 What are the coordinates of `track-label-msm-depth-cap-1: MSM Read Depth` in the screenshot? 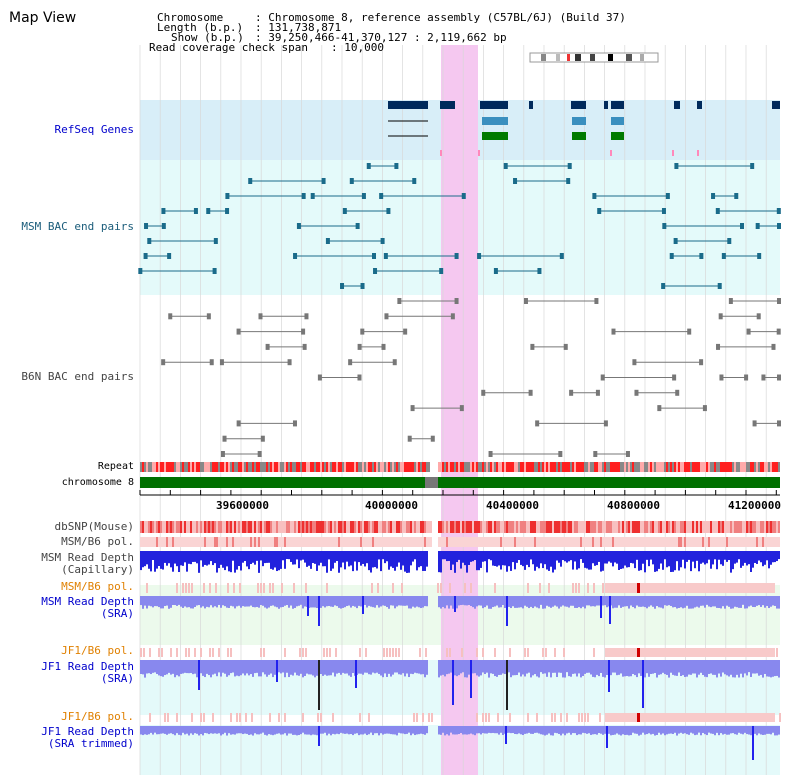 It's located at (87, 557).